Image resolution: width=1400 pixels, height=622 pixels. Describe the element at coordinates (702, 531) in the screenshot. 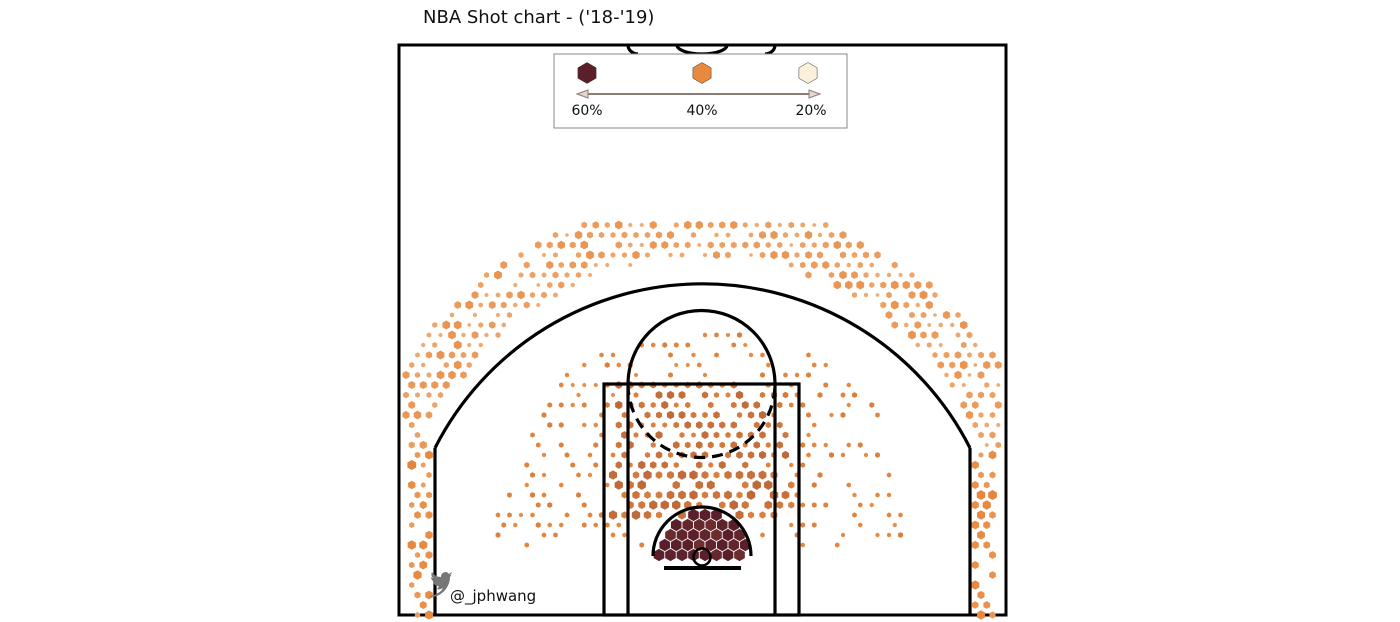

I see `restricted-area-arc` at that location.